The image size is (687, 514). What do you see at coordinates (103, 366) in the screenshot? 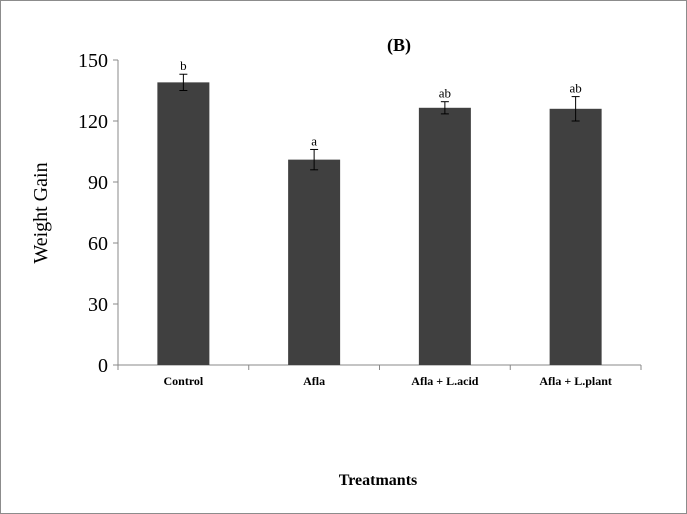
I see `y-tick-label: 0` at bounding box center [103, 366].